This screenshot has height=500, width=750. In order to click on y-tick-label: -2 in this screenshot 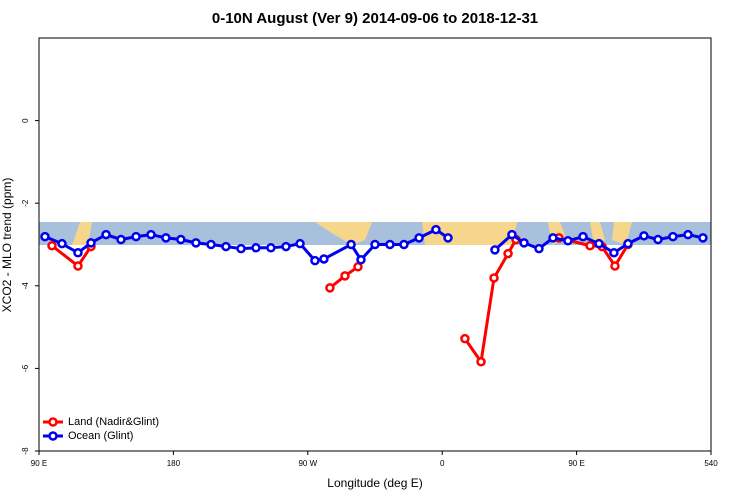, I will do `click(25, 203)`.